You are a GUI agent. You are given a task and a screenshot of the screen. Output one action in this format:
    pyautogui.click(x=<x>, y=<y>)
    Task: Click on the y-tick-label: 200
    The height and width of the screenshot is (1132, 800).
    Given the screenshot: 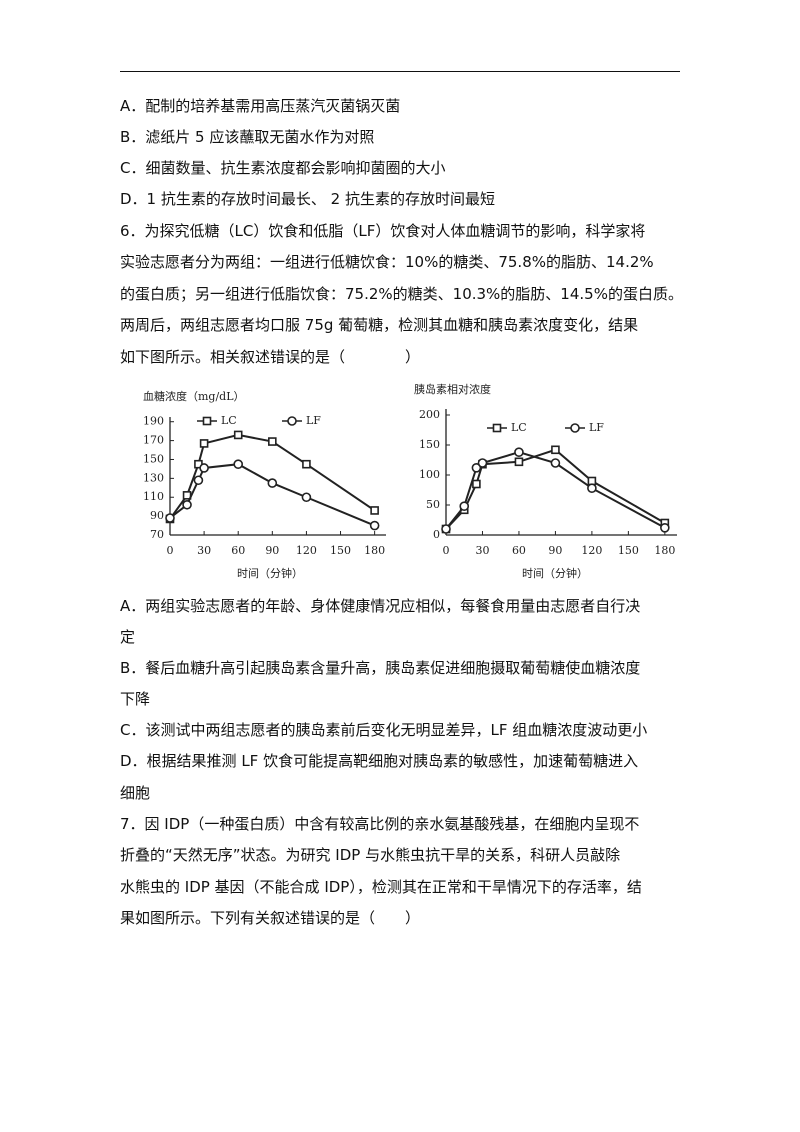 What is the action you would take?
    pyautogui.click(x=429, y=414)
    